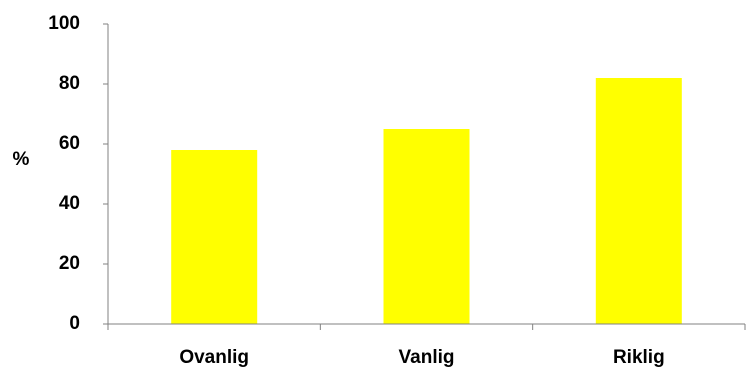 This screenshot has height=370, width=747. What do you see at coordinates (21, 159) in the screenshot?
I see `y-axis-label: %` at bounding box center [21, 159].